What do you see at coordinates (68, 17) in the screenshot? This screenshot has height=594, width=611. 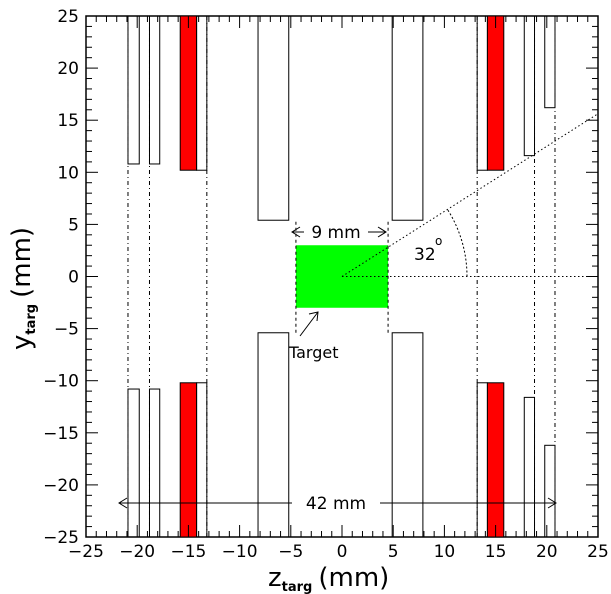 I see `y-tick-label: 25` at bounding box center [68, 17].